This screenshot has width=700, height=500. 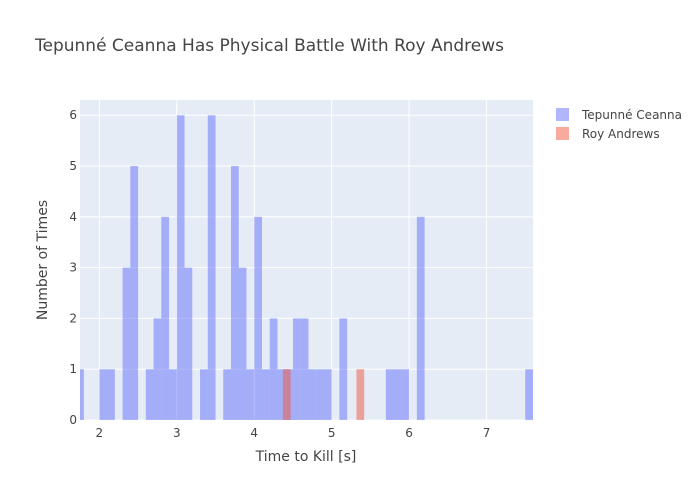 I want to click on x-axis-label: Time to Kill [s], so click(x=306, y=457).